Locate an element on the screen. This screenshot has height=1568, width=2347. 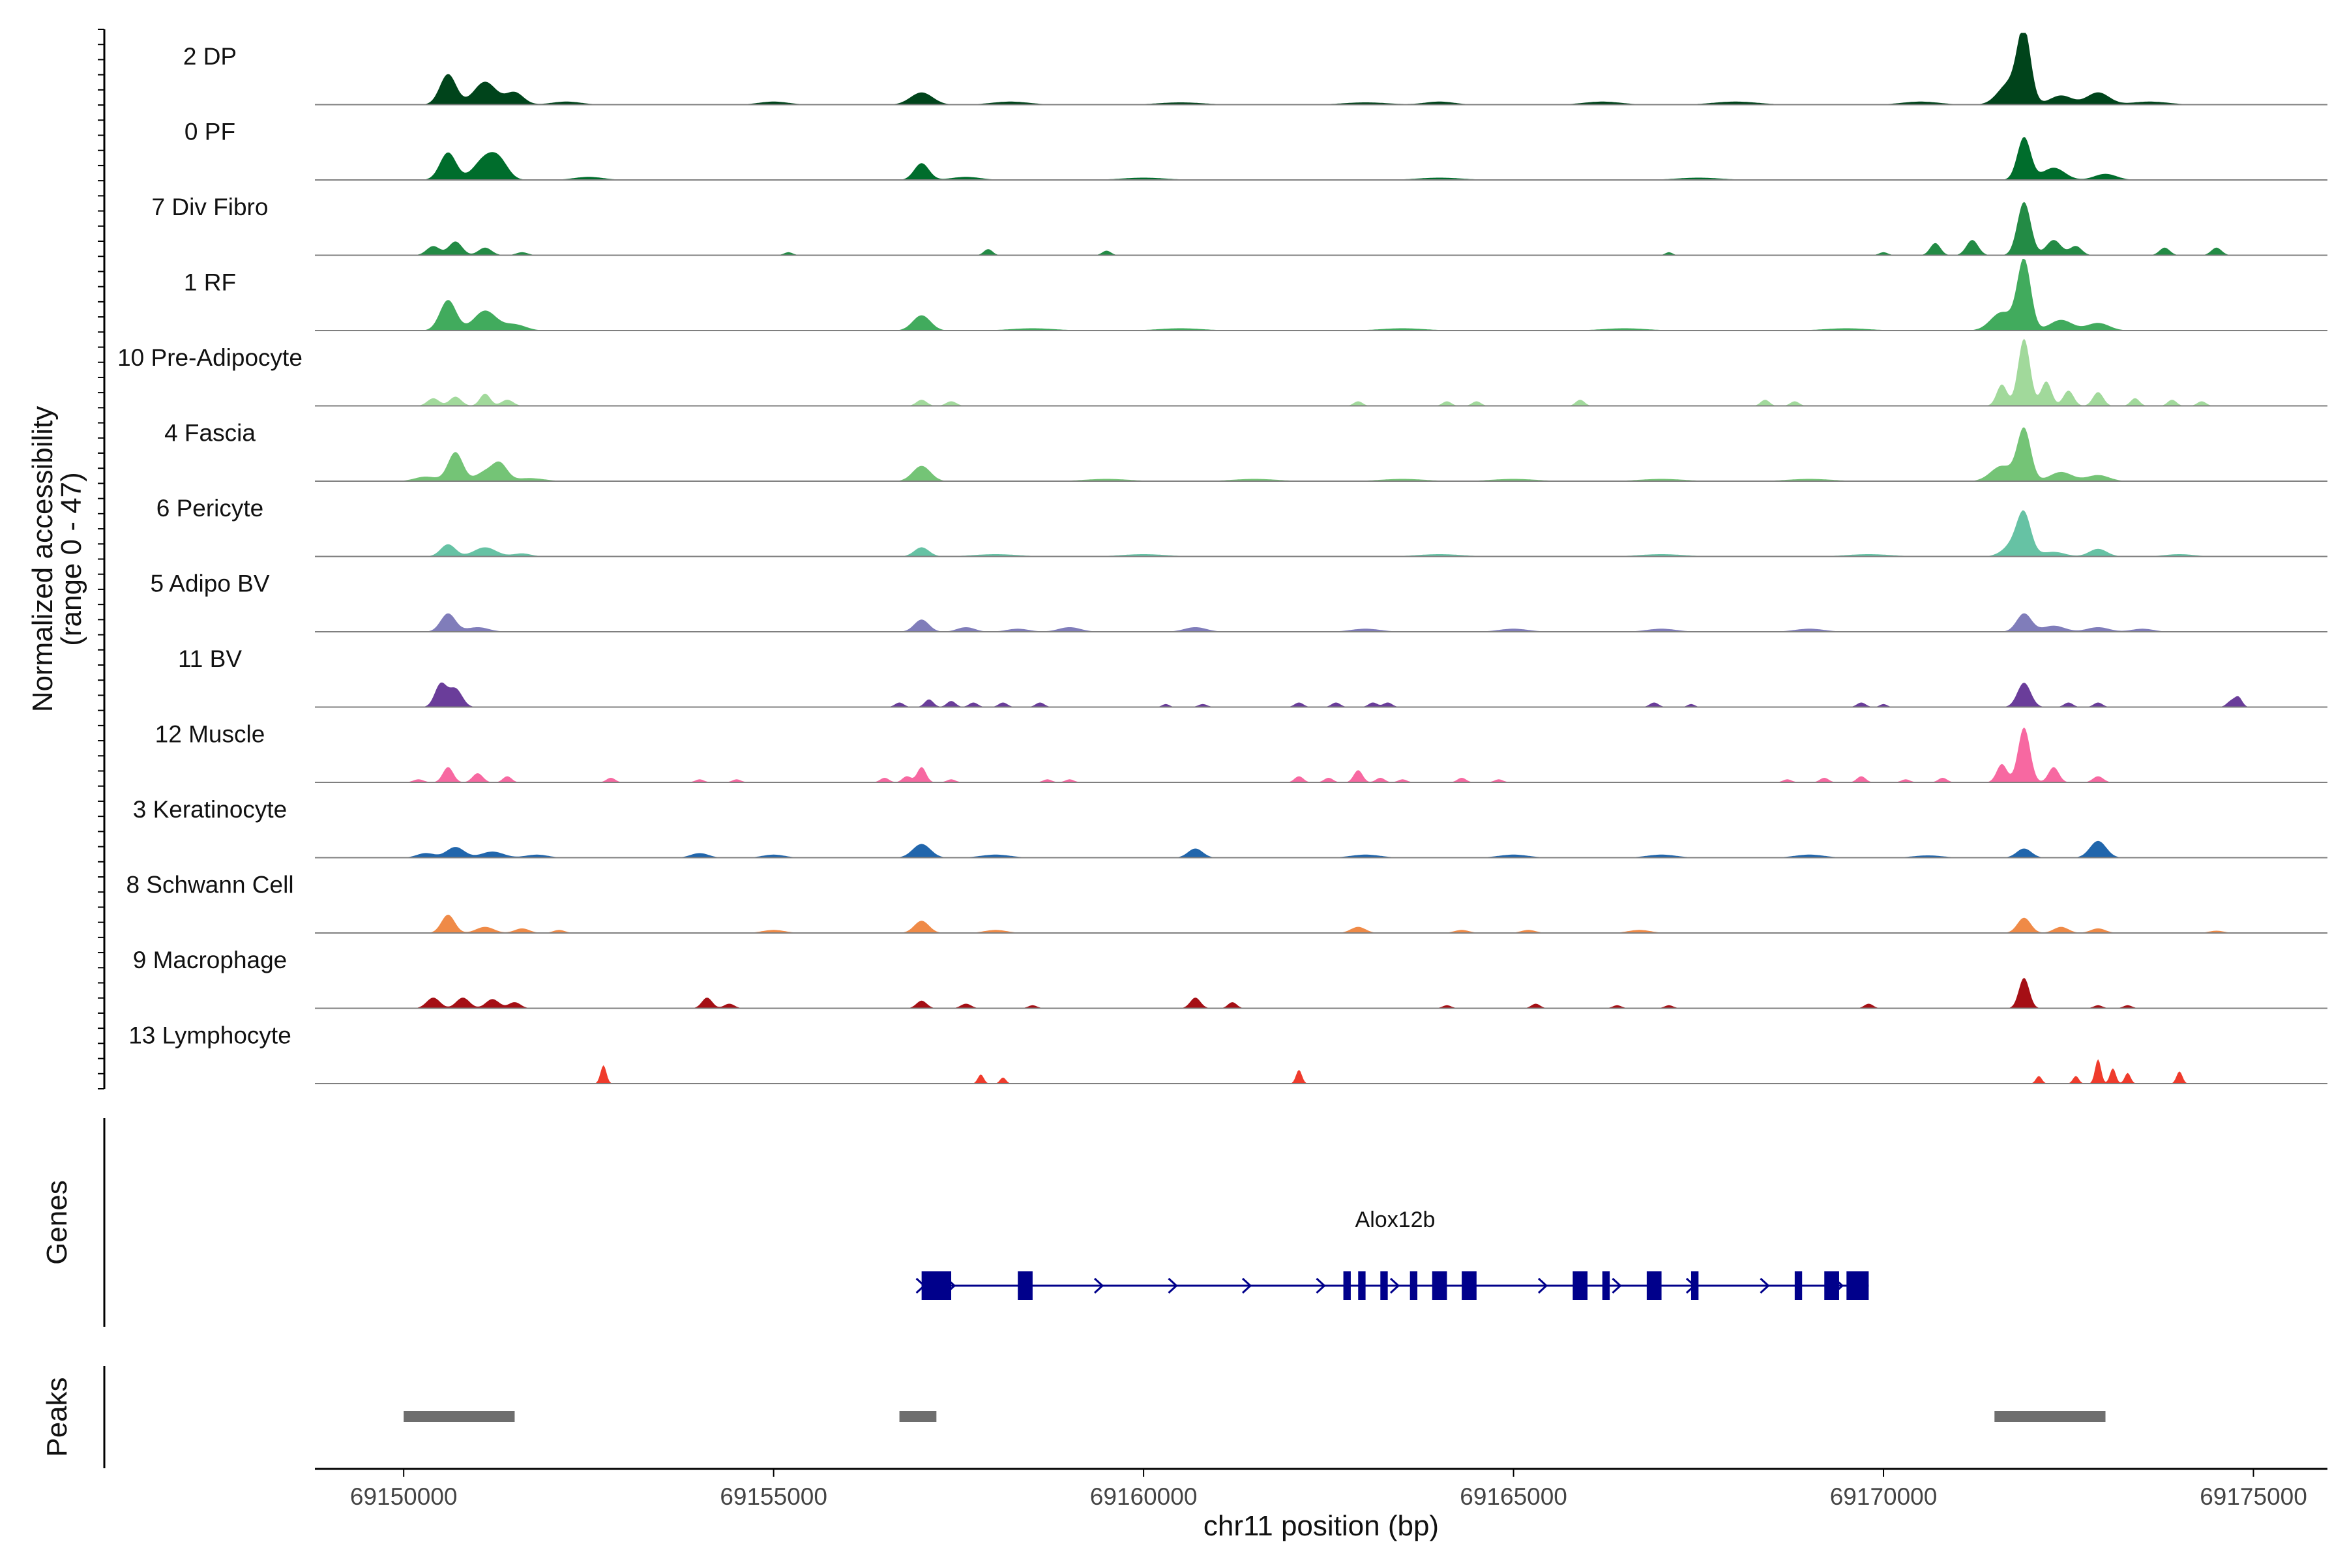
track-7-div-fibro: 7 Div Fibro is located at coordinates (1239, 225).